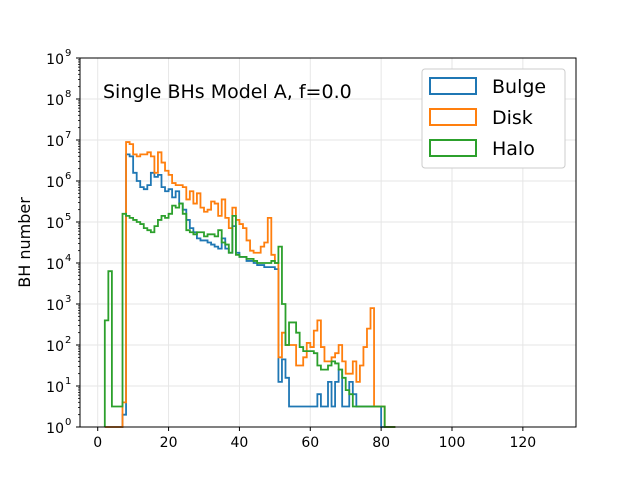  What do you see at coordinates (453, 148) in the screenshot?
I see `legend-swatch-halo` at bounding box center [453, 148].